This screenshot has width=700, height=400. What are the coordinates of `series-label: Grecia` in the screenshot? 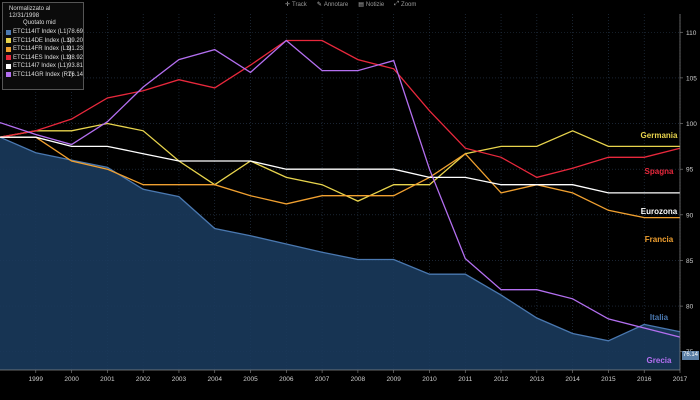 It's located at (659, 360).